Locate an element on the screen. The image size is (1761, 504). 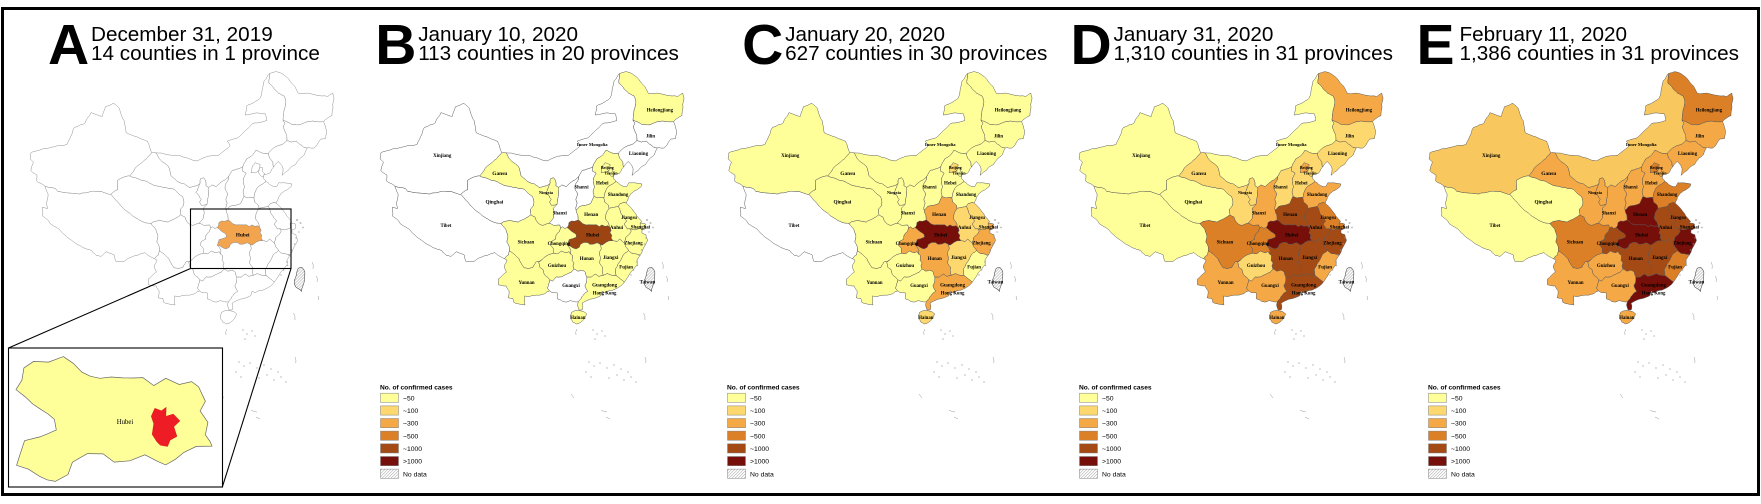
svg-text: Henan is located at coordinates (939, 215).